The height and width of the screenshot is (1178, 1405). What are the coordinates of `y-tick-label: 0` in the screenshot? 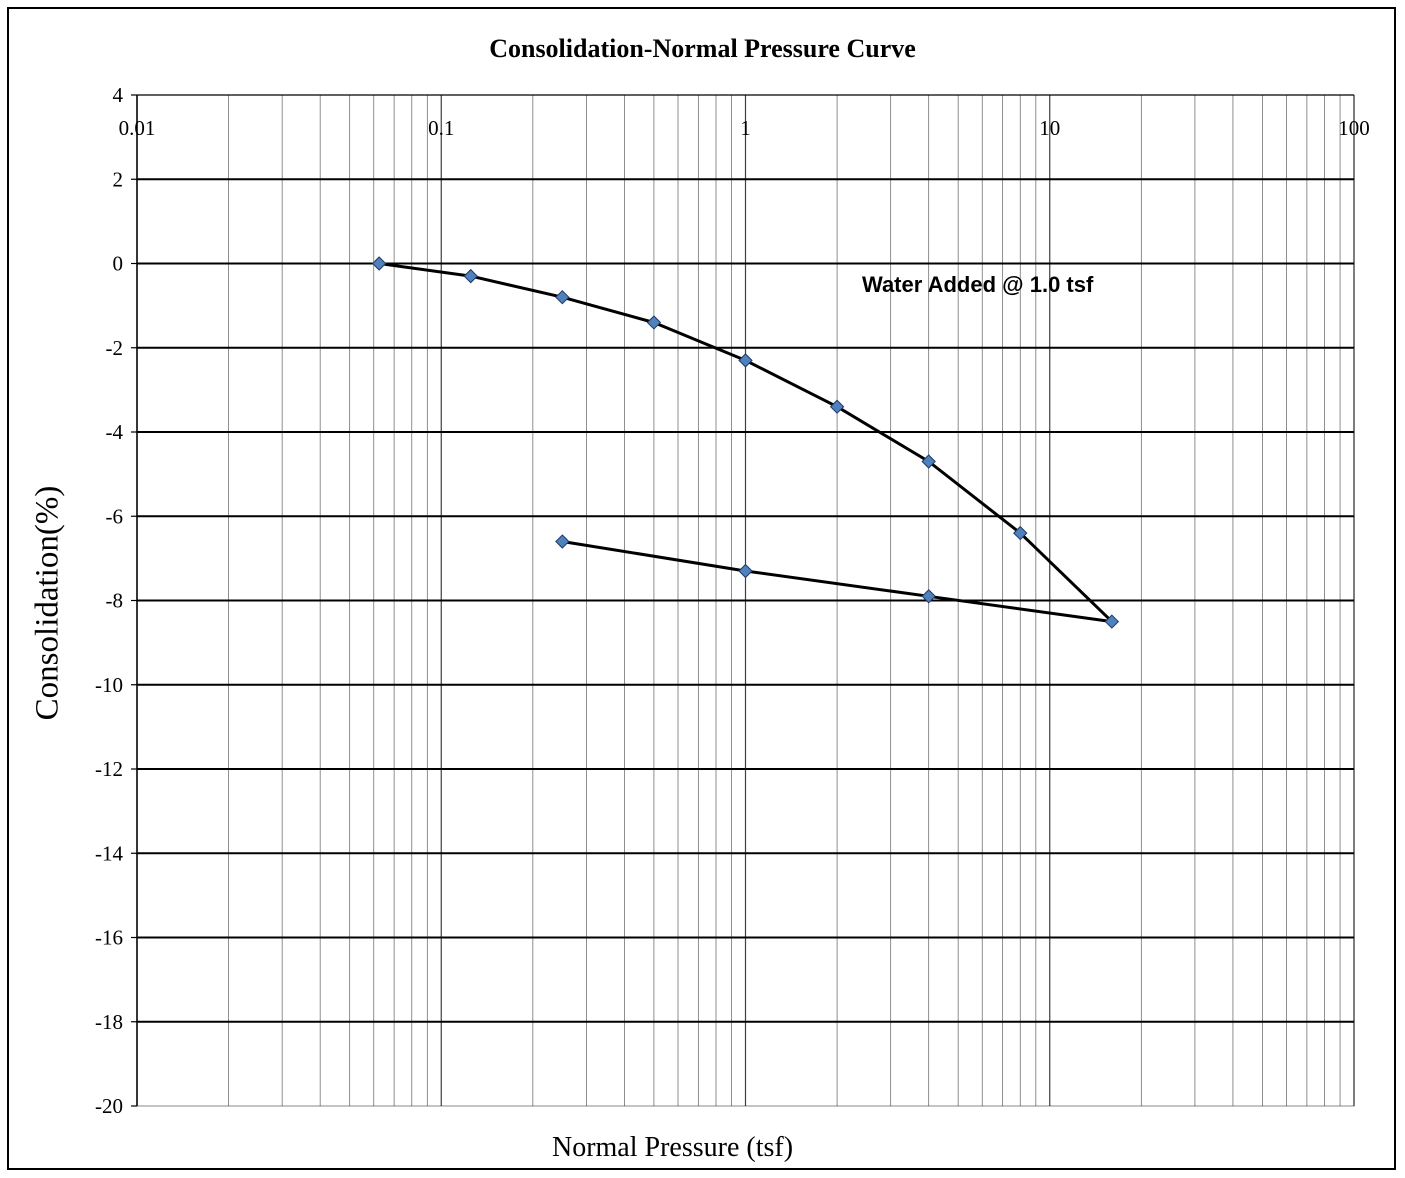 It's located at (118, 264).